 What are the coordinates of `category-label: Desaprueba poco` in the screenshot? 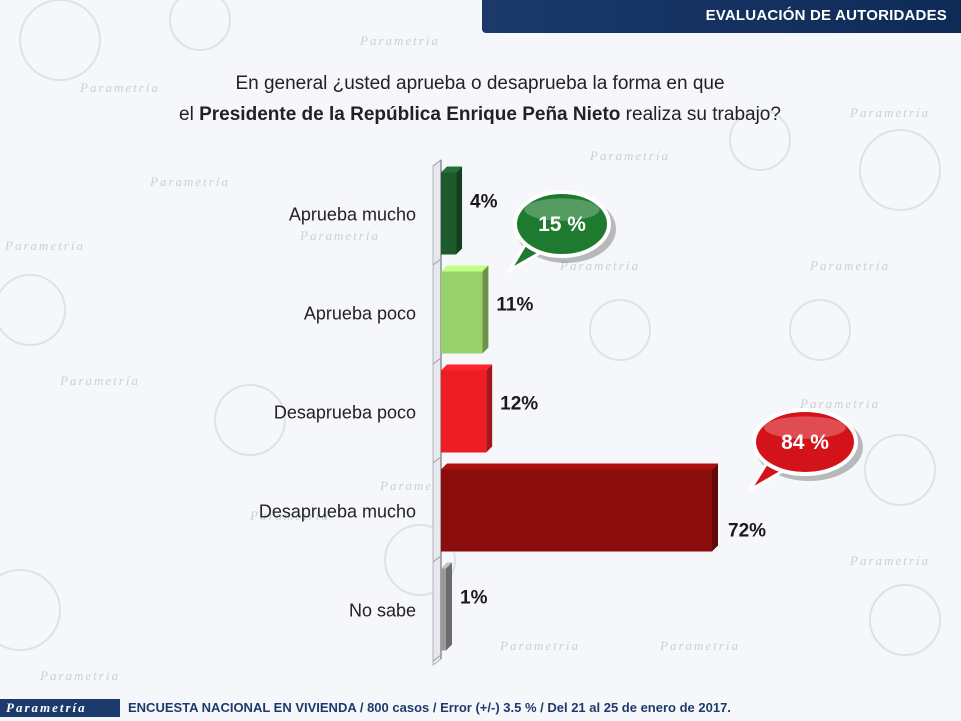 It's located at (345, 413).